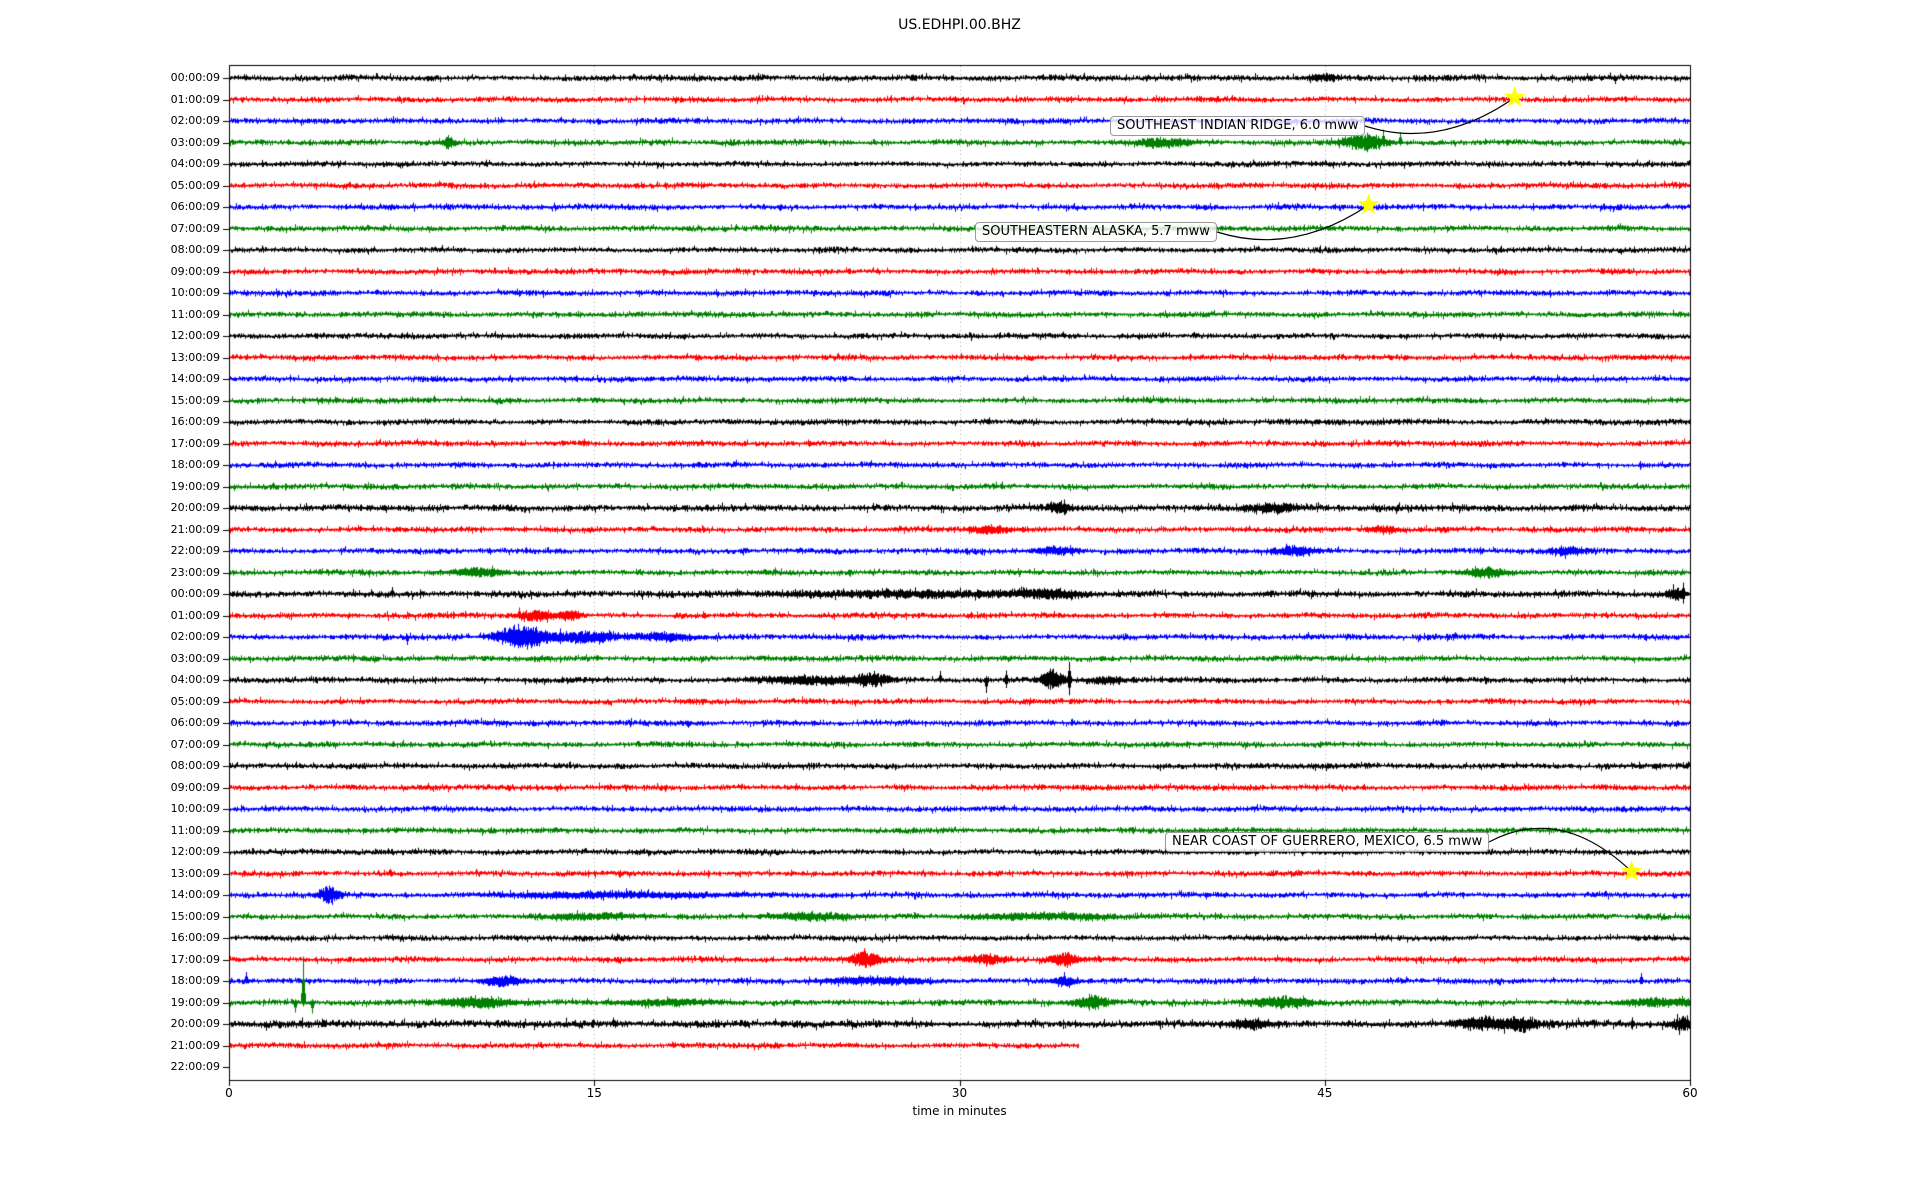 This screenshot has width=1920, height=1200. I want to click on event-annotation-box: SOUTHEASTERN ALASKA, 5.7 mww, so click(1096, 232).